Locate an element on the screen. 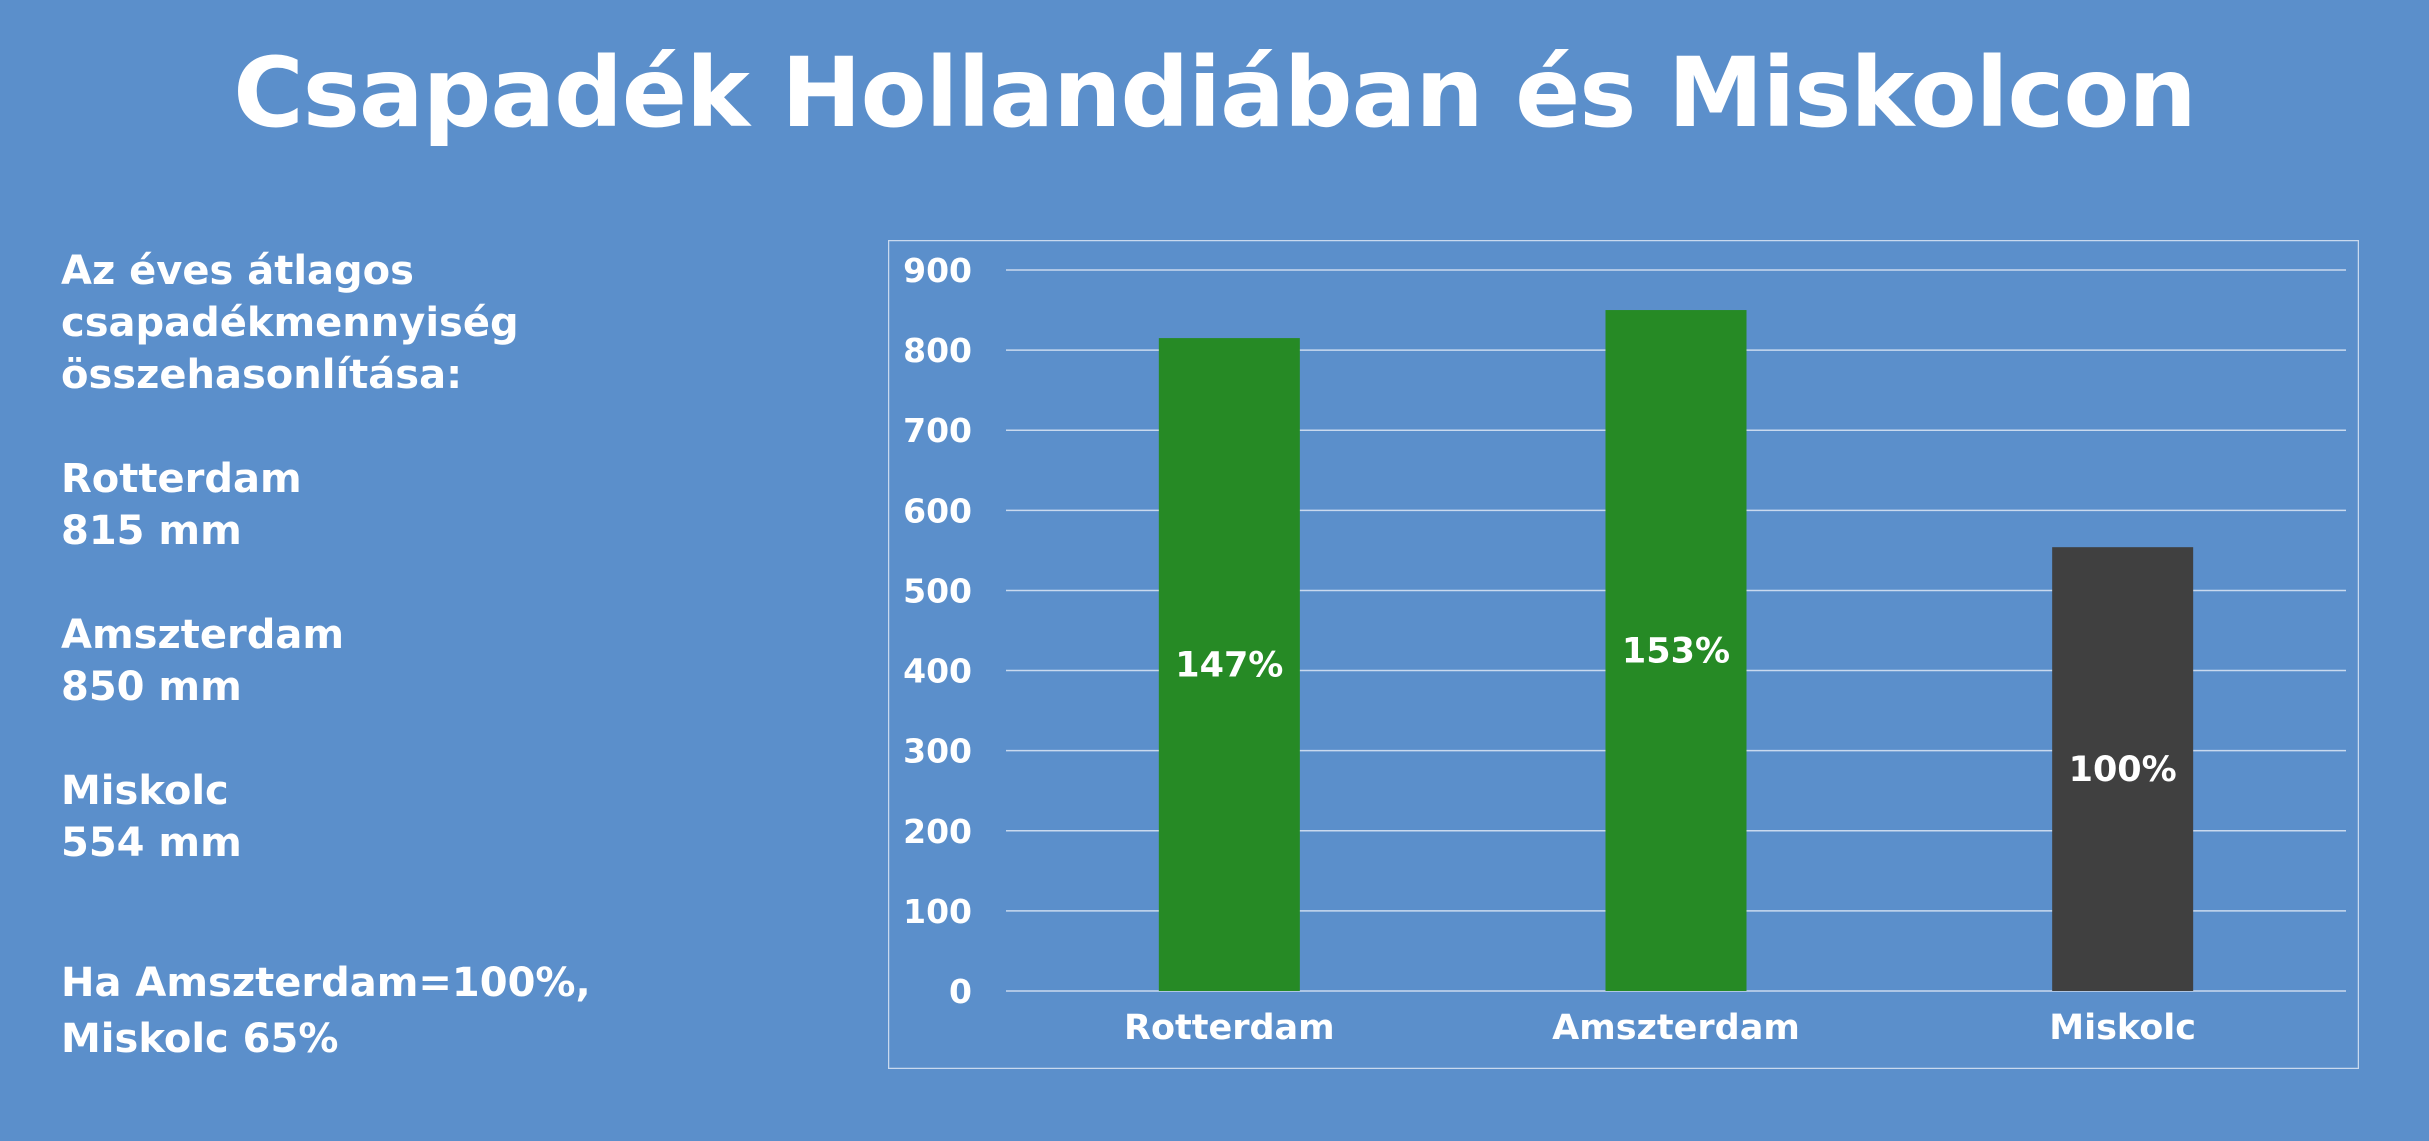 The width and height of the screenshot is (2429, 1141). x-category-label: Amszterdam is located at coordinates (1676, 1028).